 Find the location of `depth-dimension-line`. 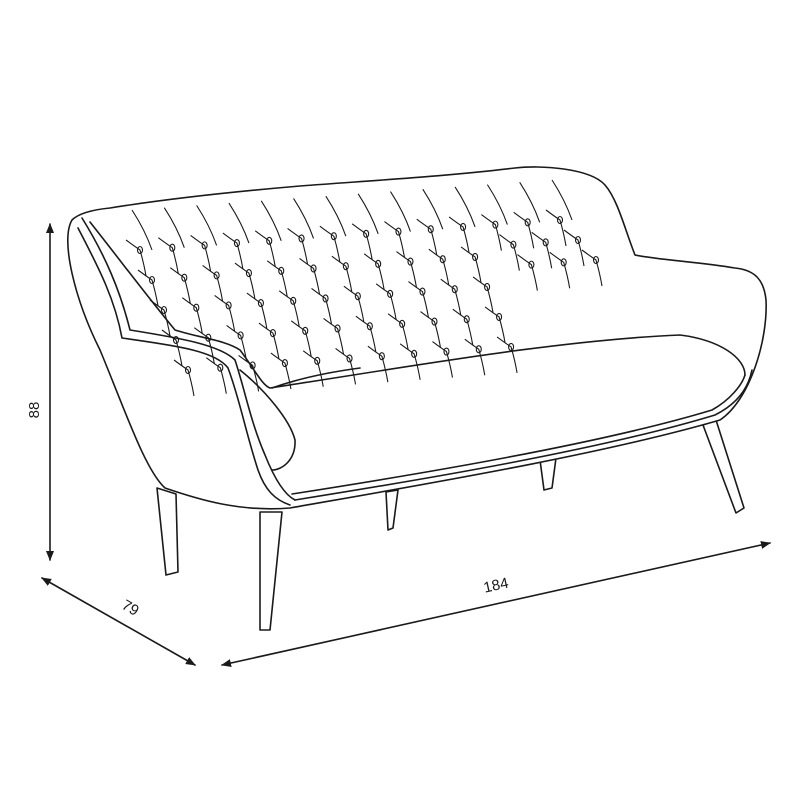

depth-dimension-line is located at coordinates (118, 621).